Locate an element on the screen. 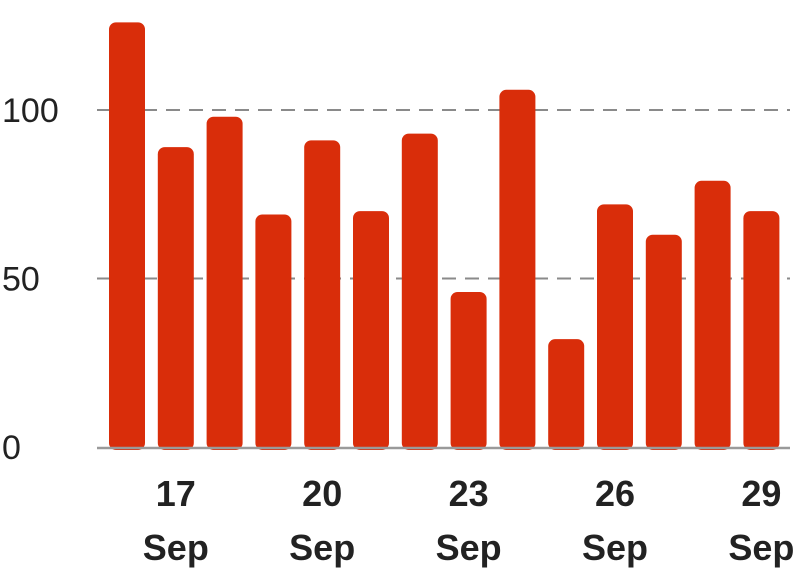  y-tick-label: 50 is located at coordinates (21, 280).